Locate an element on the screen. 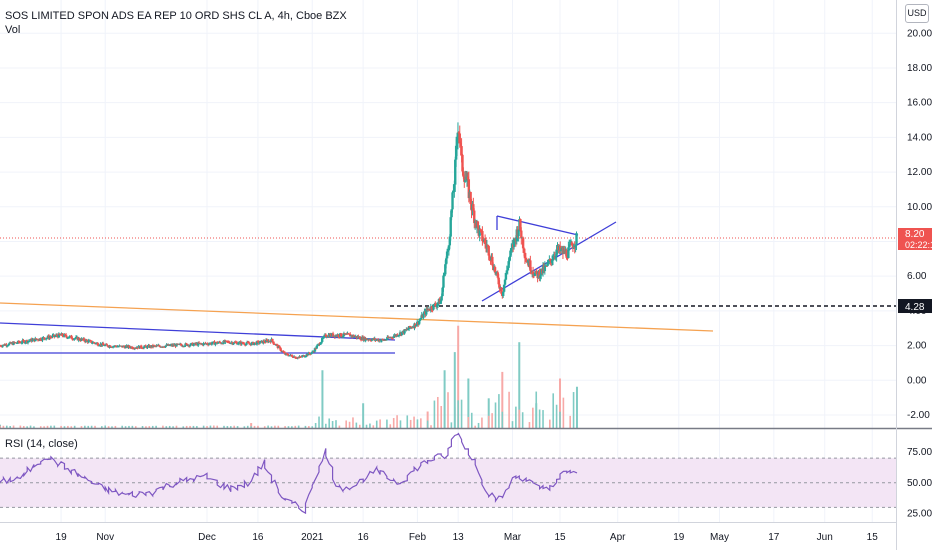 The height and width of the screenshot is (550, 932). x-tick-label: Jun is located at coordinates (825, 537).